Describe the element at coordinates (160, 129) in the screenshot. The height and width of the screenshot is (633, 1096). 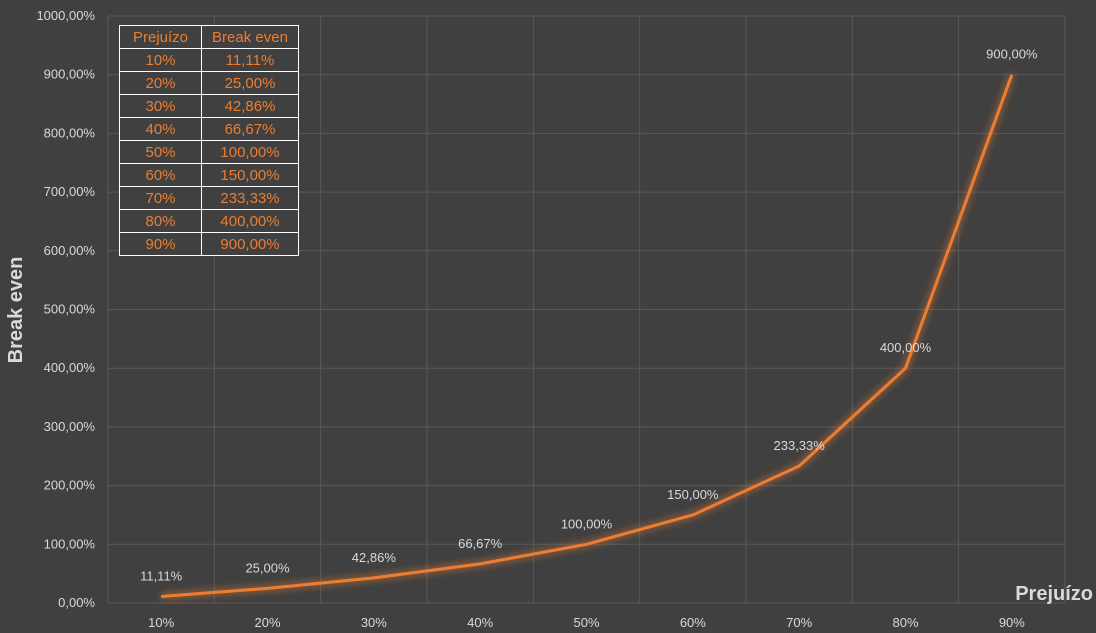
I see `table-cell: 40%` at that location.